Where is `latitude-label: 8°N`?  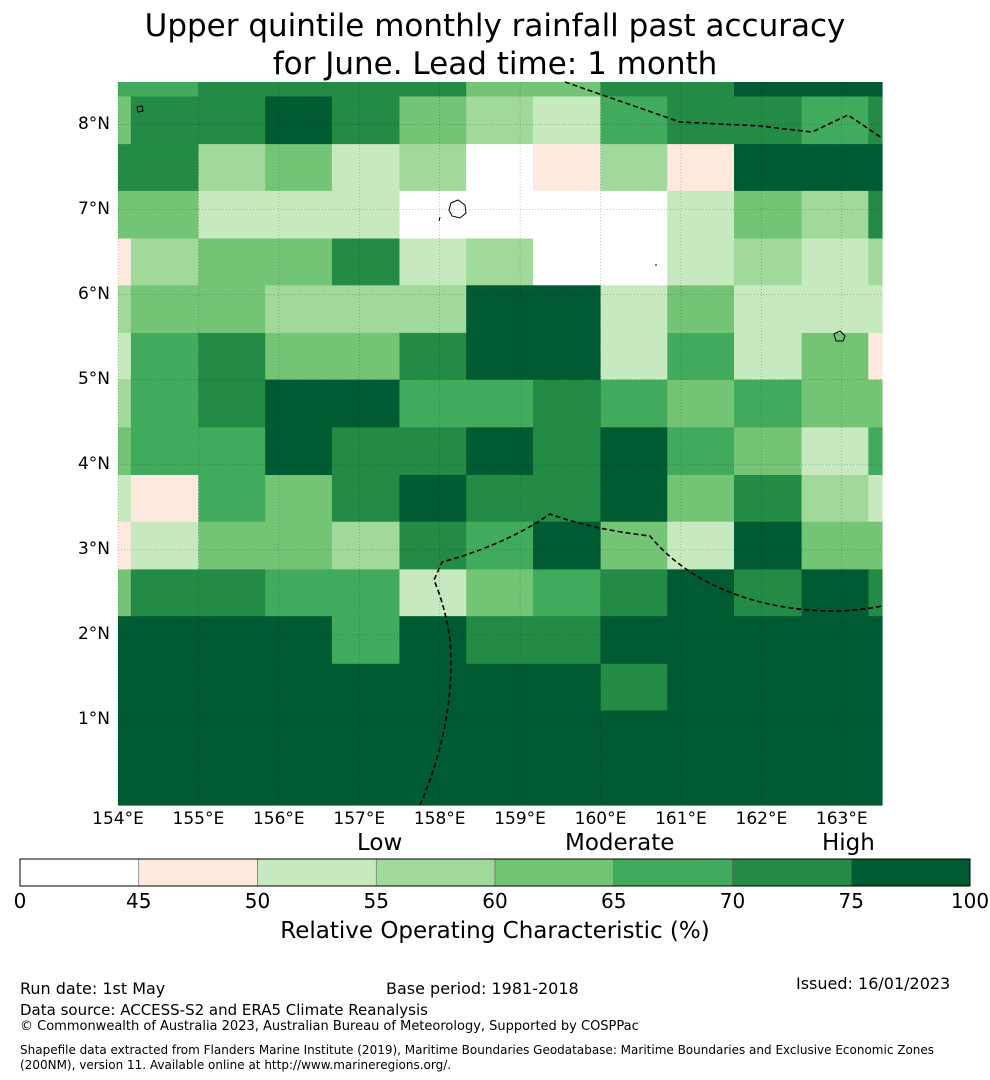 latitude-label: 8°N is located at coordinates (93, 123).